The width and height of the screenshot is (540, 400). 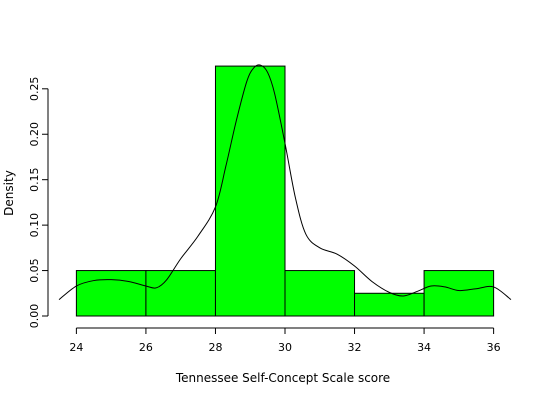 What do you see at coordinates (9, 193) in the screenshot?
I see `y-axis-title: Density` at bounding box center [9, 193].